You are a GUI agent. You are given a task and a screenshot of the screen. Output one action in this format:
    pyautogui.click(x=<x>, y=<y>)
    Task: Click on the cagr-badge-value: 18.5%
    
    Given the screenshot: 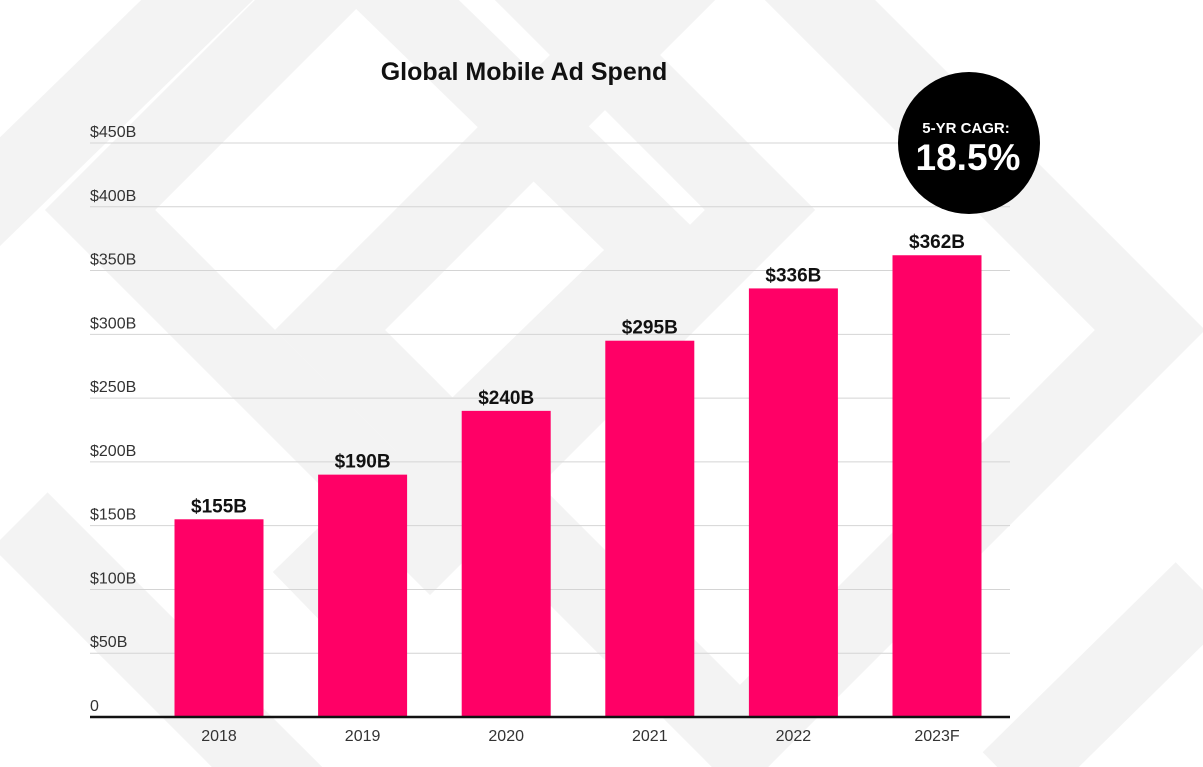 What is the action you would take?
    pyautogui.click(x=968, y=157)
    